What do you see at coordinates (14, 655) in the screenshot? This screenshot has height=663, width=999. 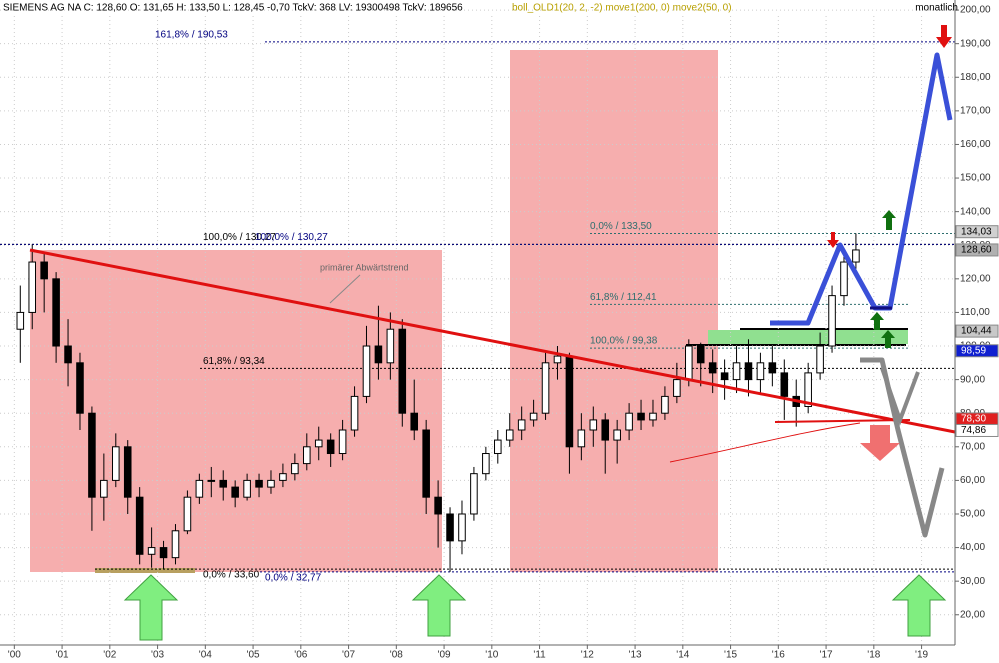 I see `x-tick-label: '00` at bounding box center [14, 655].